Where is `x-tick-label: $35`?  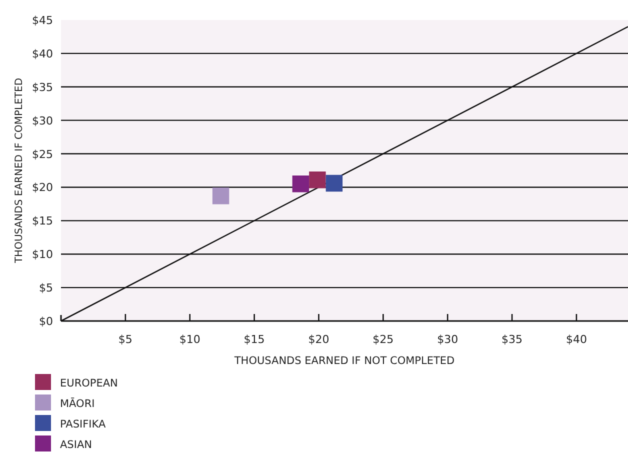 x-tick-label: $35 is located at coordinates (512, 339).